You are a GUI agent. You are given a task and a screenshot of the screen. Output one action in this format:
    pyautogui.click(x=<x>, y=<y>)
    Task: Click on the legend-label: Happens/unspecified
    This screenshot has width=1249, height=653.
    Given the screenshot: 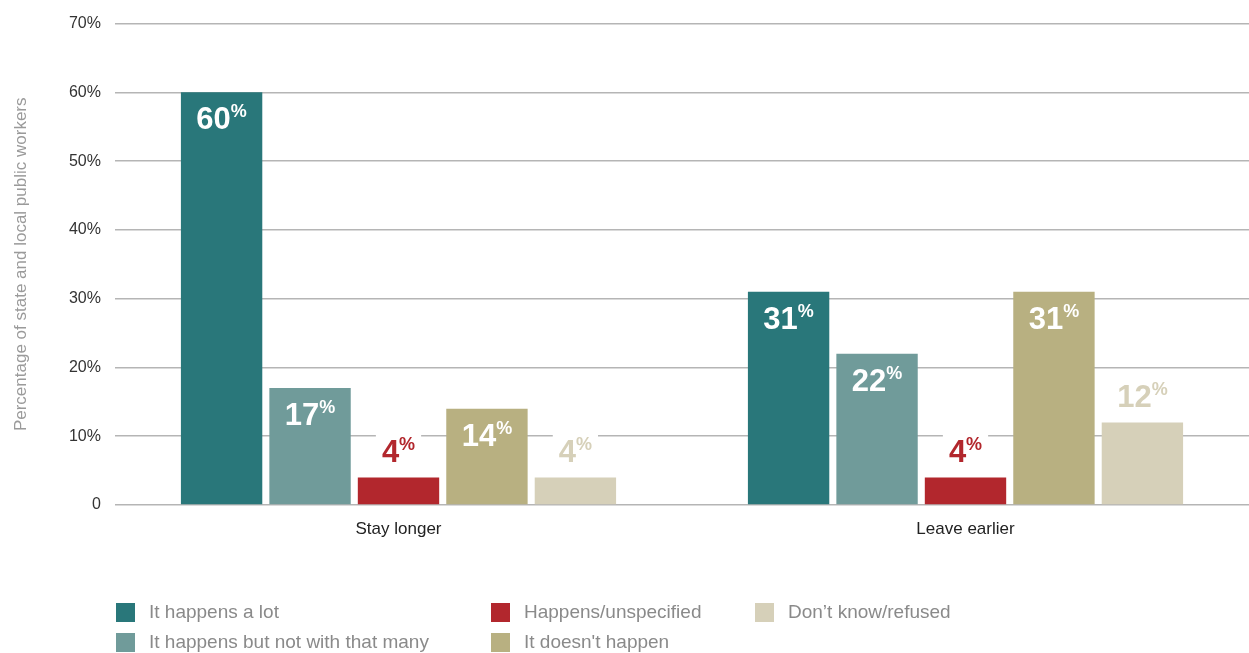 What is the action you would take?
    pyautogui.click(x=613, y=612)
    